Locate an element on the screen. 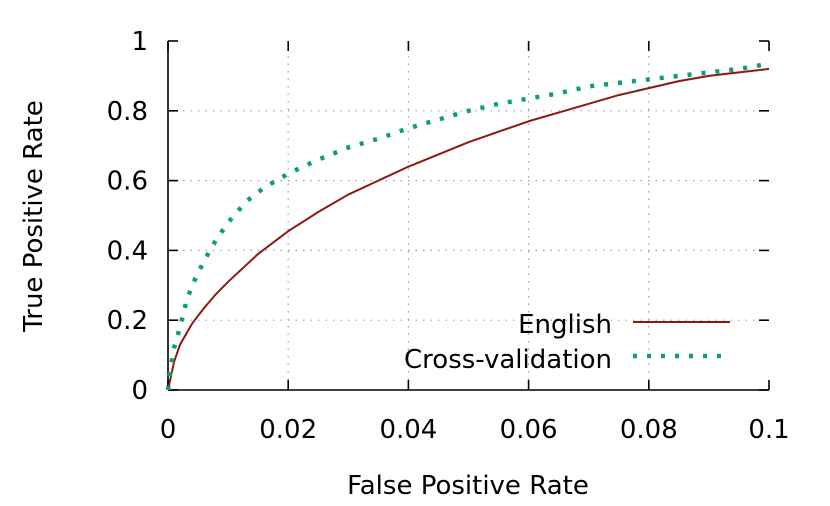  y-axis-title: True Positive Rate is located at coordinates (34, 216).